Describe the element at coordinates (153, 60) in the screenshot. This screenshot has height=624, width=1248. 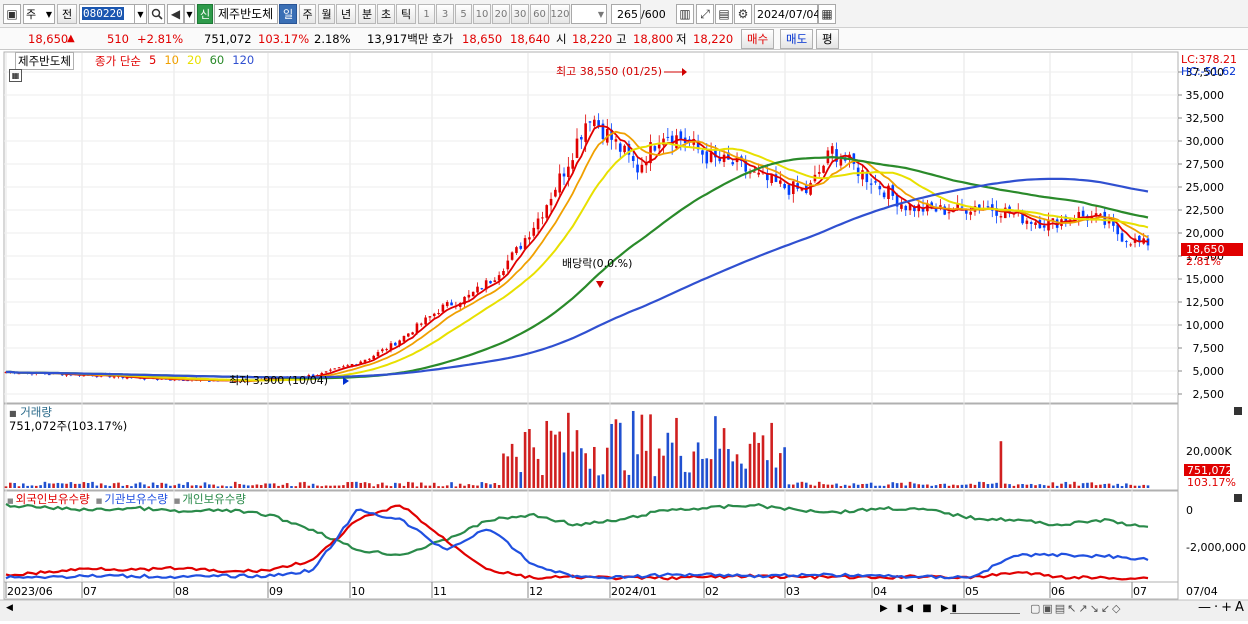
I see `ma-legend-item-0: 5` at that location.